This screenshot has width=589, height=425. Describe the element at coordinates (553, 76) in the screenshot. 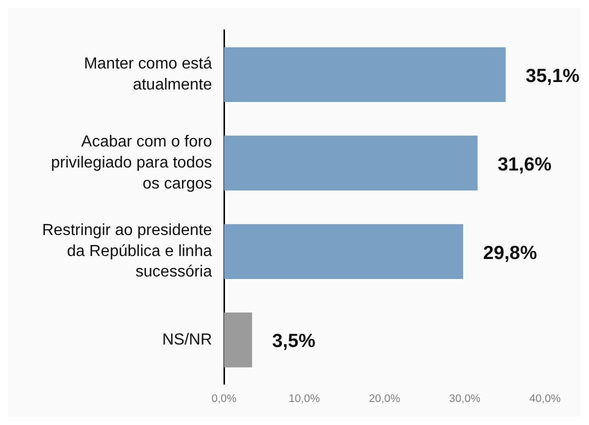

I see `data-label: 35,1%` at that location.